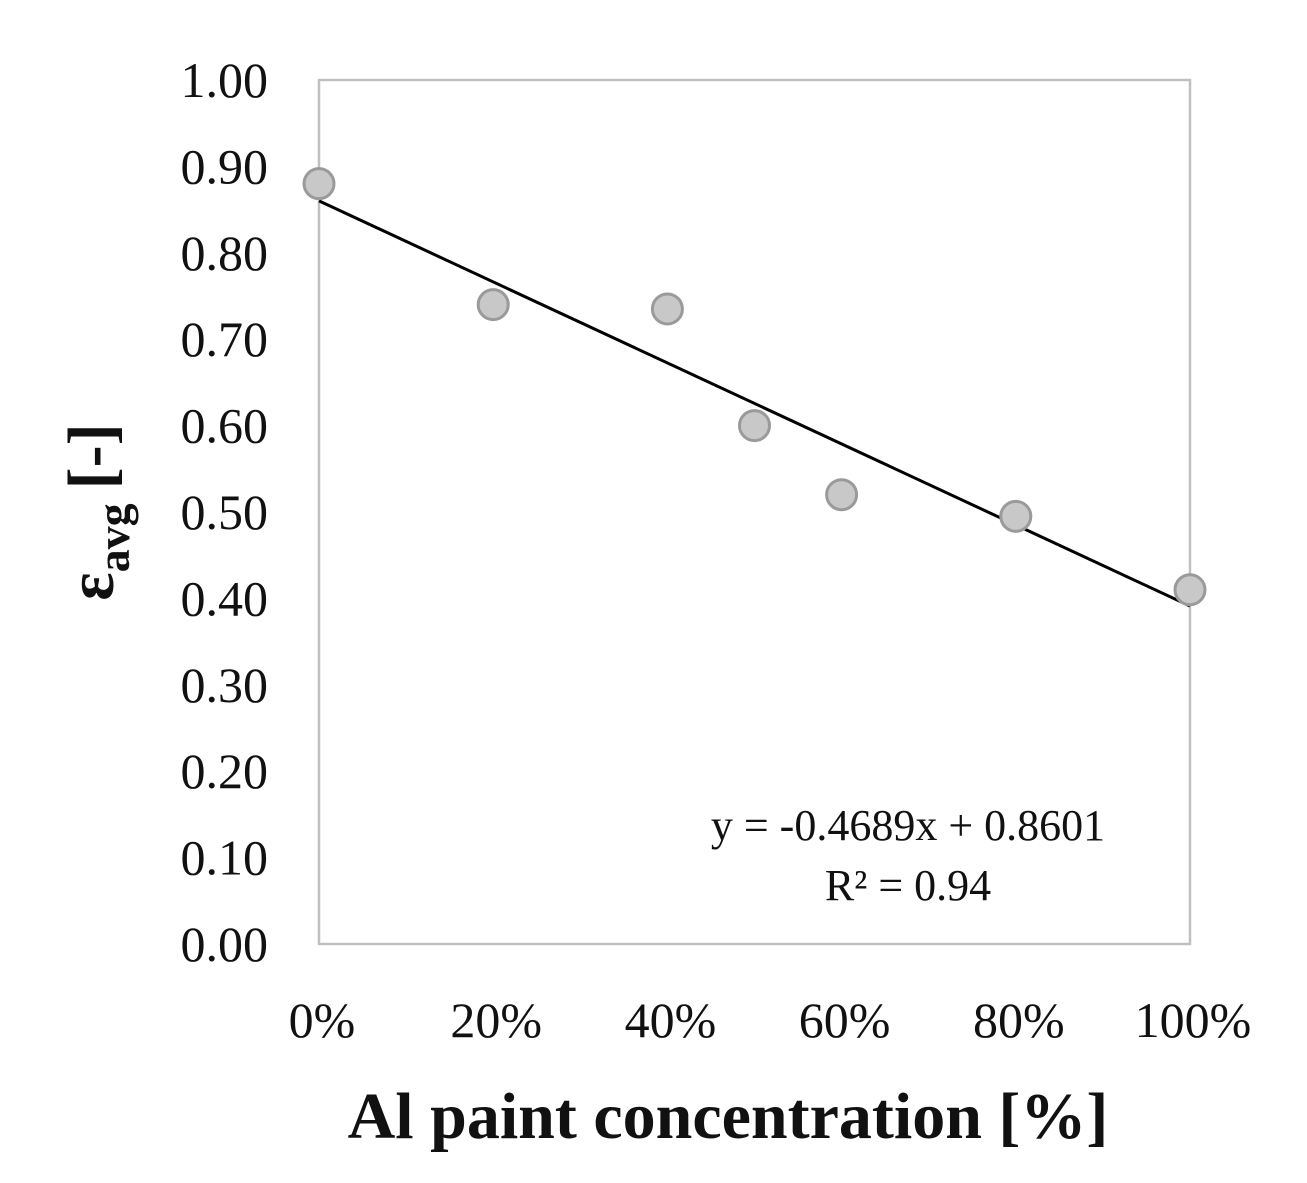  Describe the element at coordinates (225, 253) in the screenshot. I see `y-tick-label: 0.80` at that location.